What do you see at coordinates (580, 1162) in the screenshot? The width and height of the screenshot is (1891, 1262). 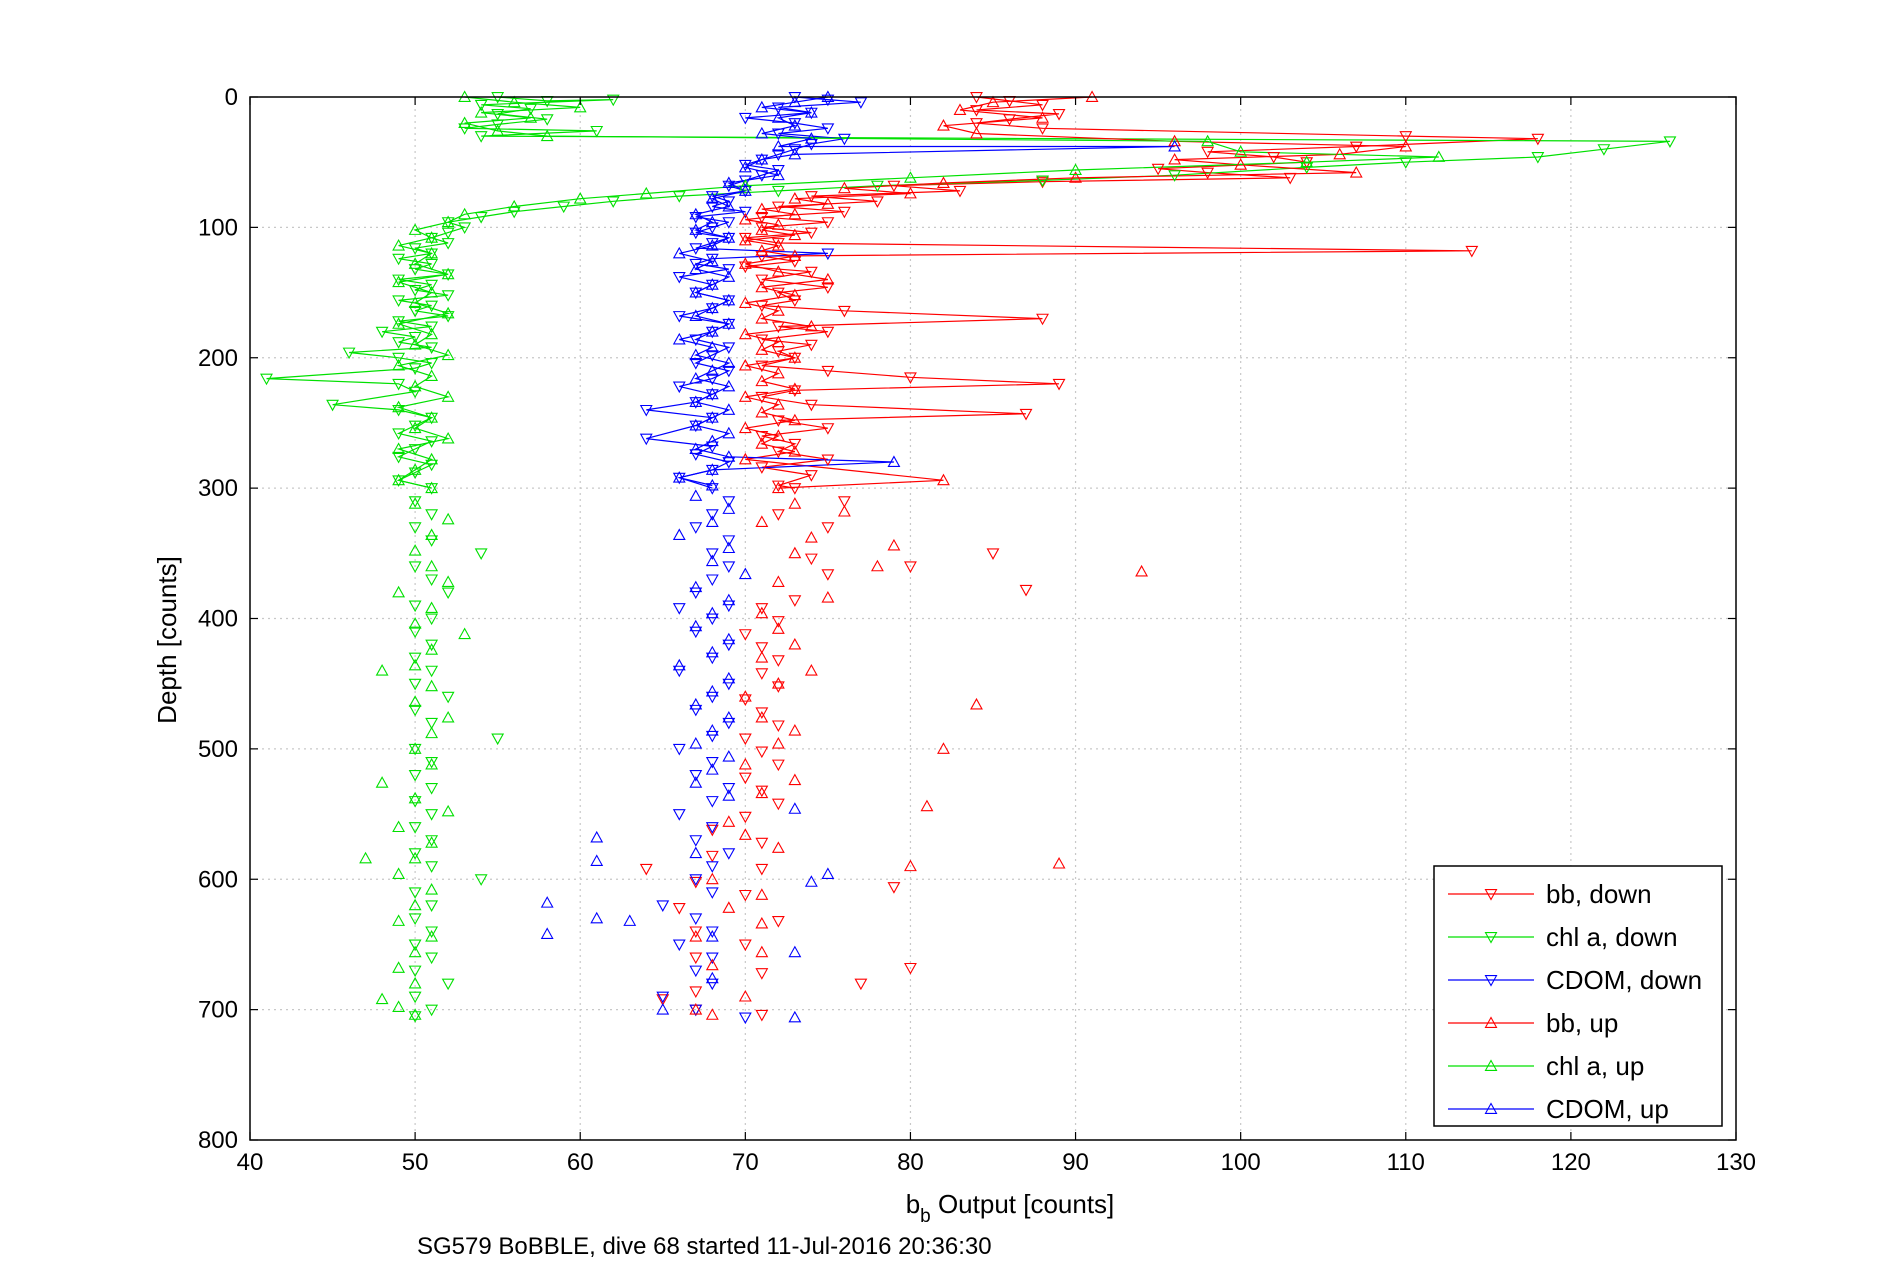 I see `x-tick-label: 60` at bounding box center [580, 1162].